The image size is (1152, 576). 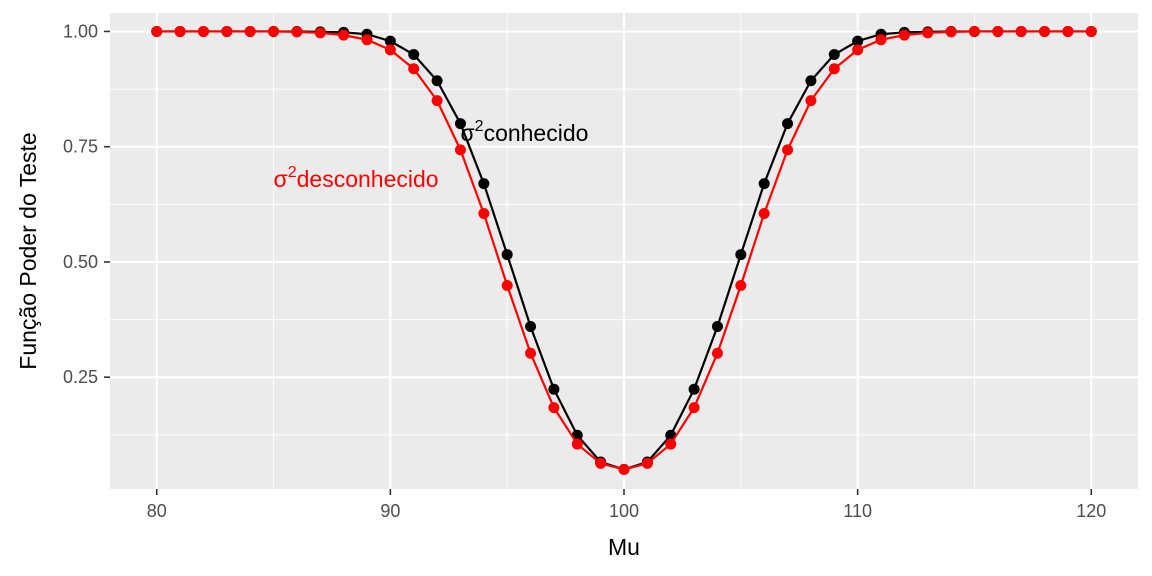 What do you see at coordinates (390, 511) in the screenshot?
I see `x-tick-label: 90` at bounding box center [390, 511].